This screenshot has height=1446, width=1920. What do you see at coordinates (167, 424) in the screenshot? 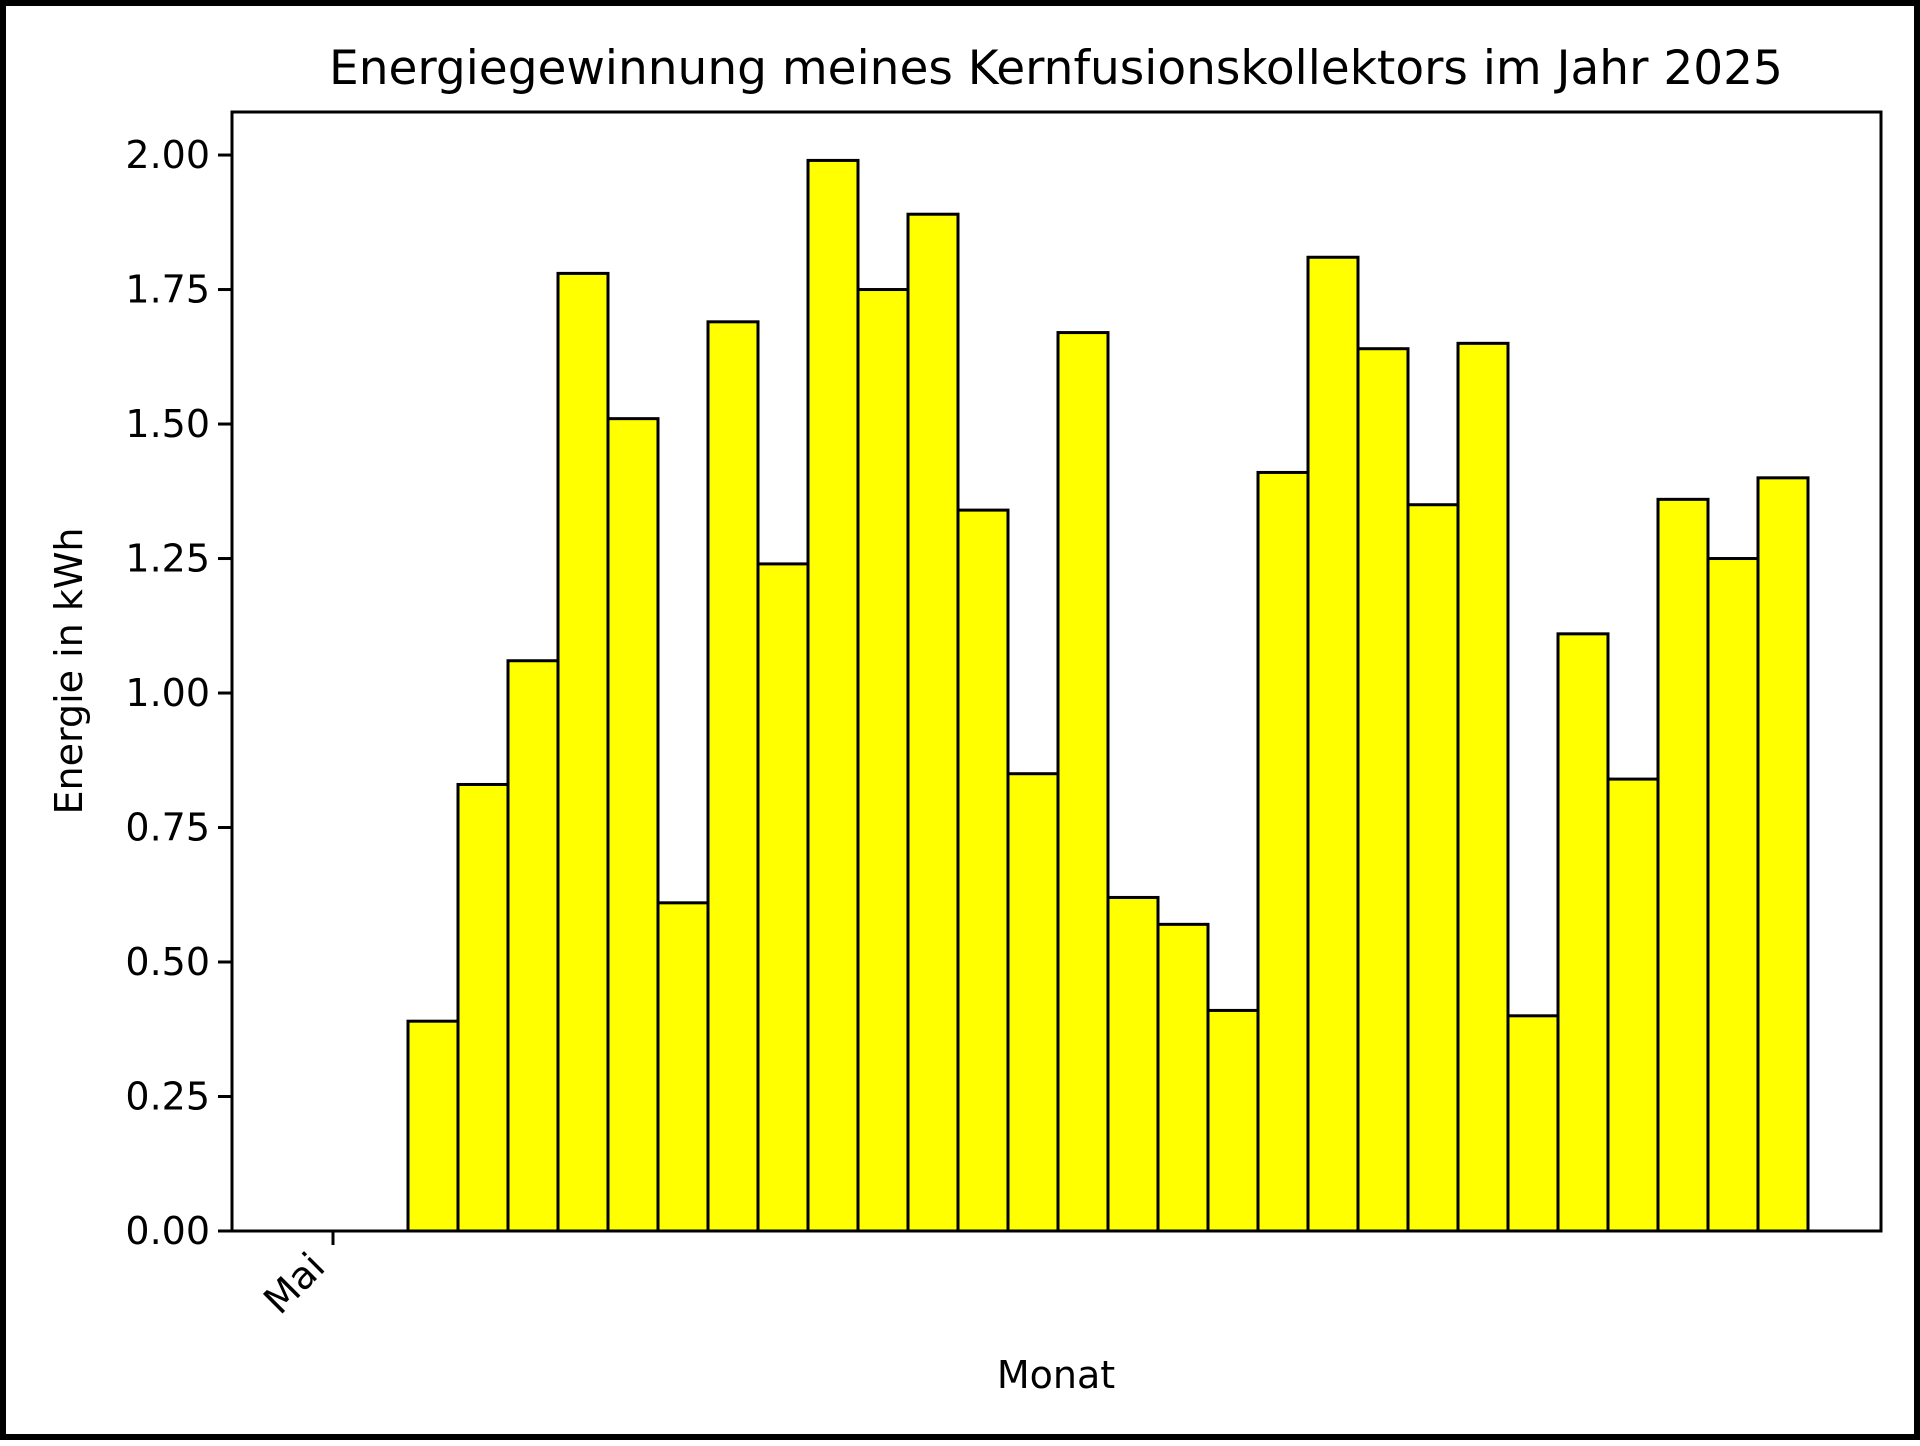
I see `y-tick-label: 1.50` at bounding box center [167, 424].